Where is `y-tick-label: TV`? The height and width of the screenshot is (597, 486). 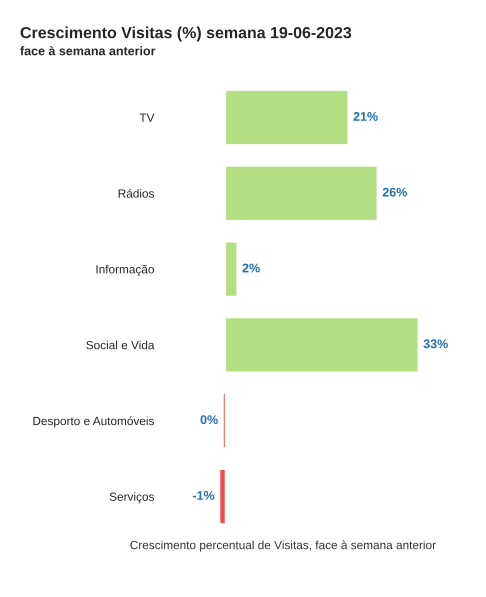 y-tick-label: TV is located at coordinates (147, 118).